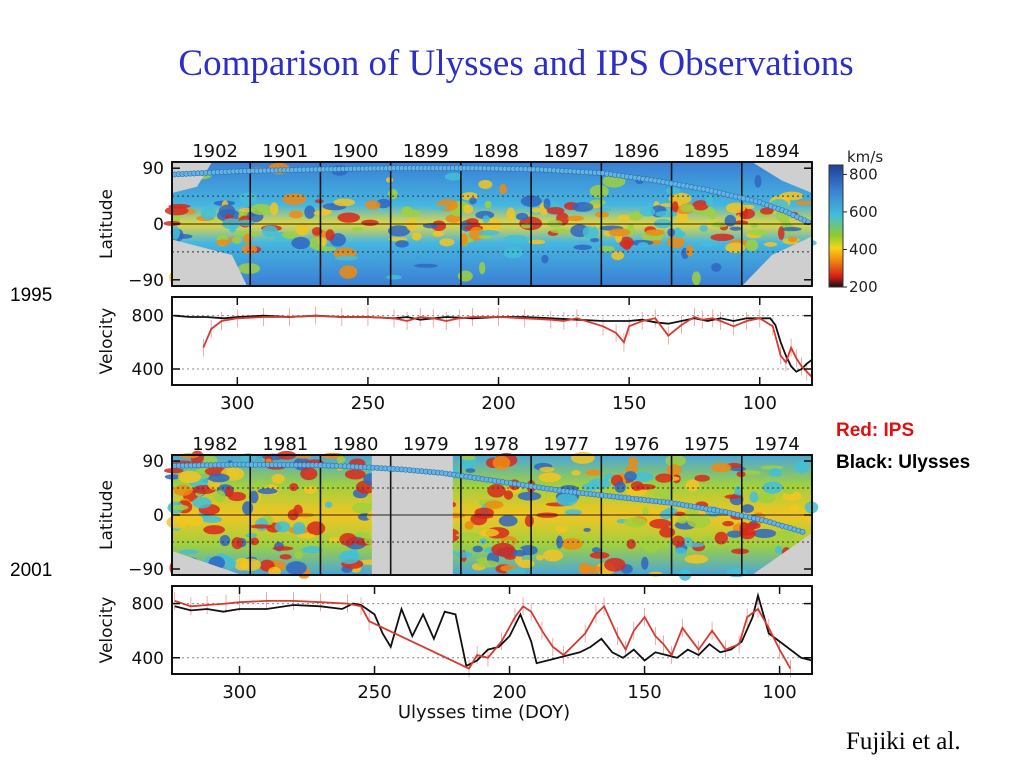  I want to click on rotation-label: 1895, so click(707, 151).